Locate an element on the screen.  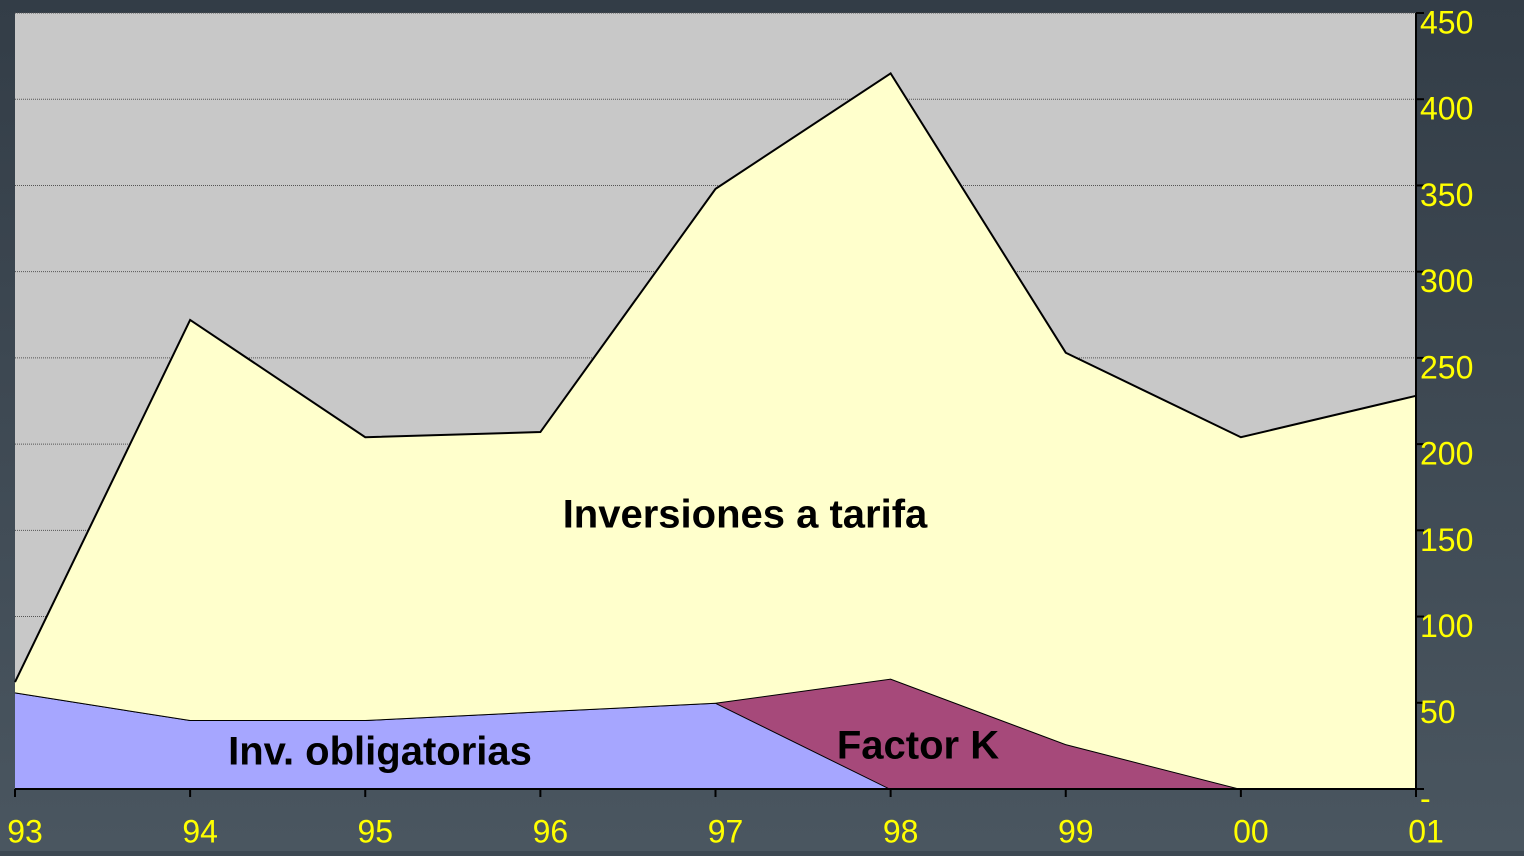
y-tick-label: 200 is located at coordinates (1446, 454).